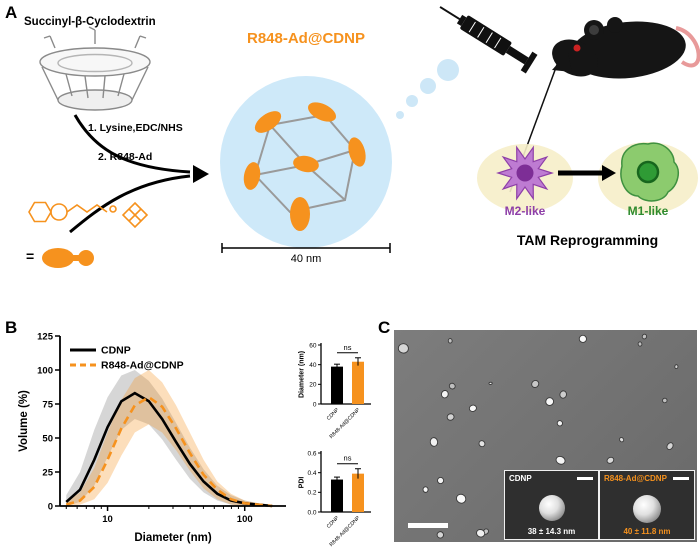  What do you see at coordinates (306, 38) in the screenshot?
I see `product-title: R848-Ad@CDNP` at bounding box center [306, 38].